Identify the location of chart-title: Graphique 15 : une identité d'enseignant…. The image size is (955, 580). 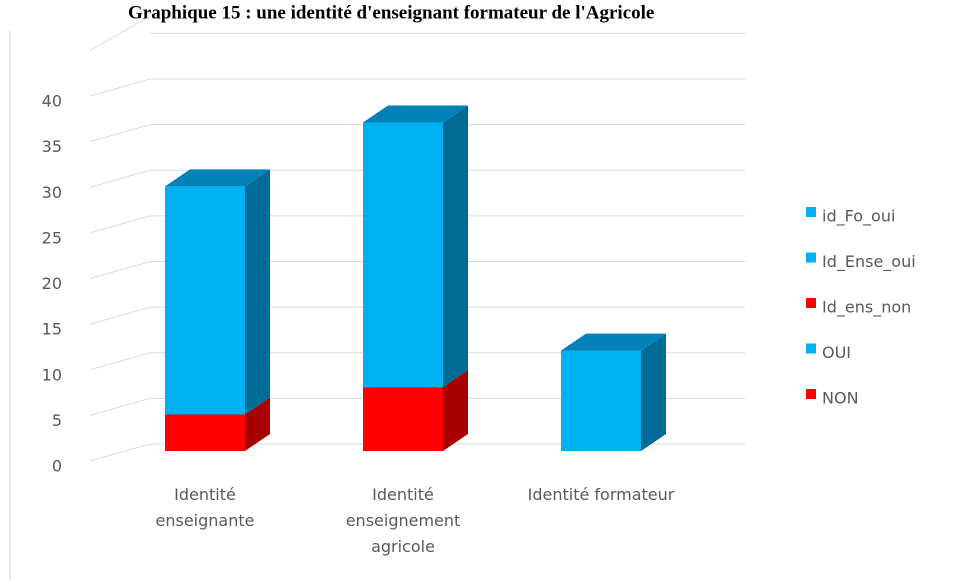
(391, 12).